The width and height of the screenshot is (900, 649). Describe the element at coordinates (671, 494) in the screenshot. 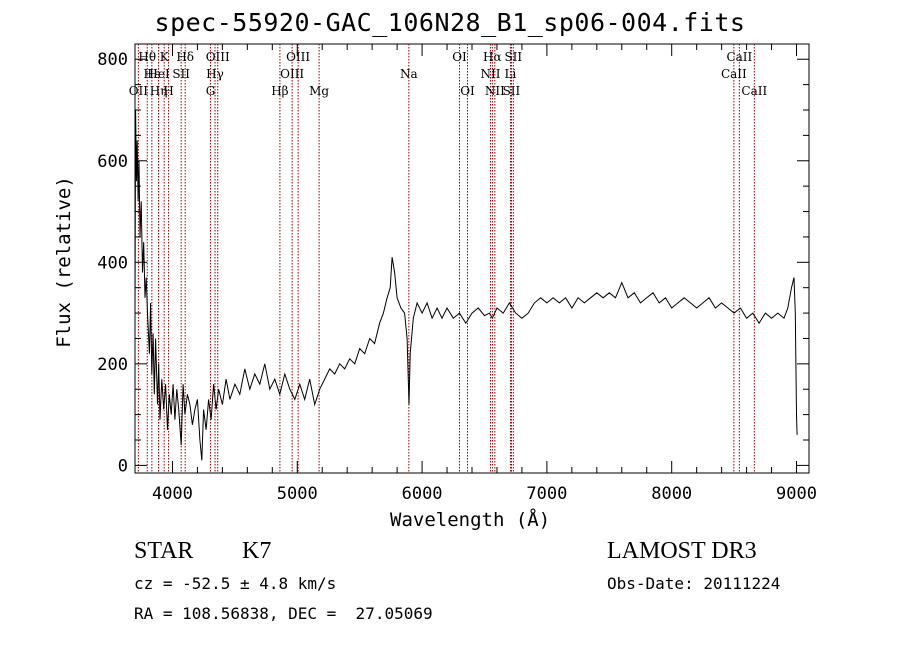

I see `x-tick-label-4: 8000` at that location.